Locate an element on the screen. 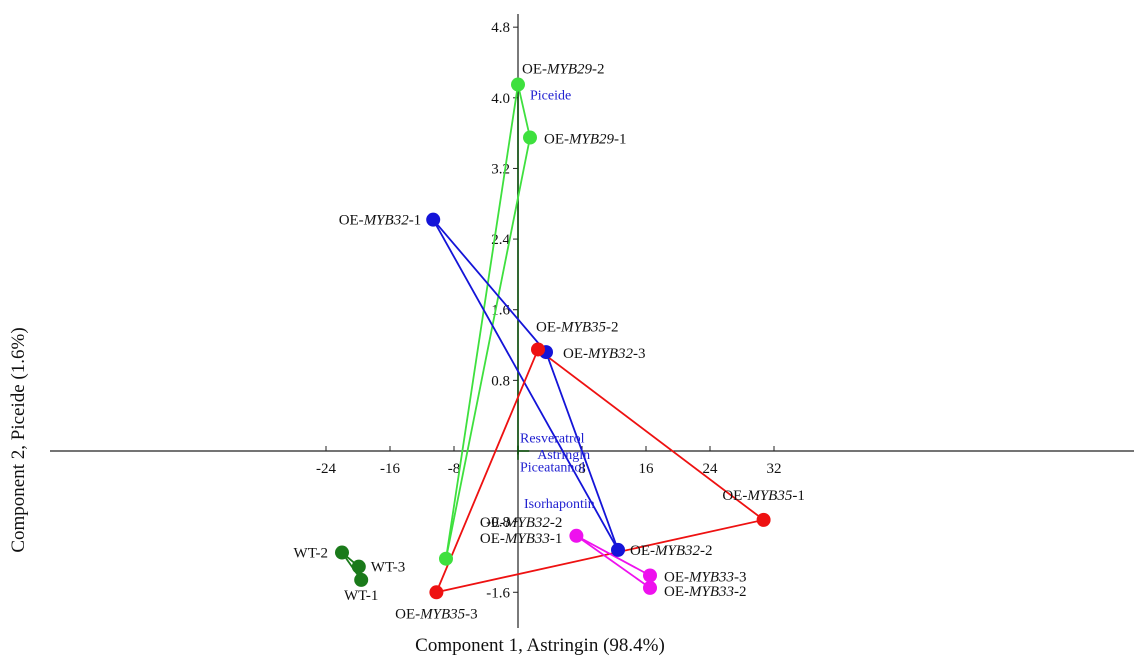 The height and width of the screenshot is (661, 1134). x-tick-label: 24 is located at coordinates (711, 469).